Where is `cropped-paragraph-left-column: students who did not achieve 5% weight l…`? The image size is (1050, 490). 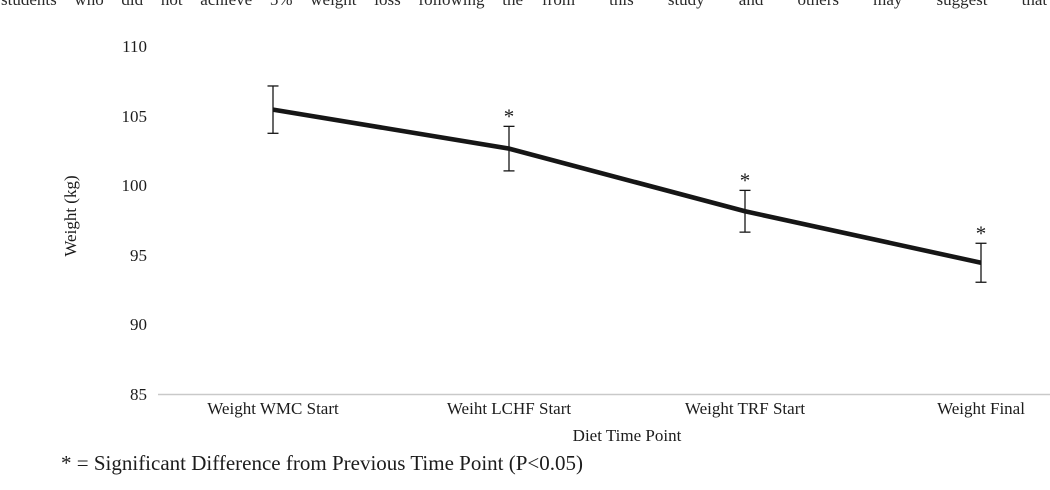 cropped-paragraph-left-column: students who did not achieve 5% weight l… is located at coordinates (262, 5).